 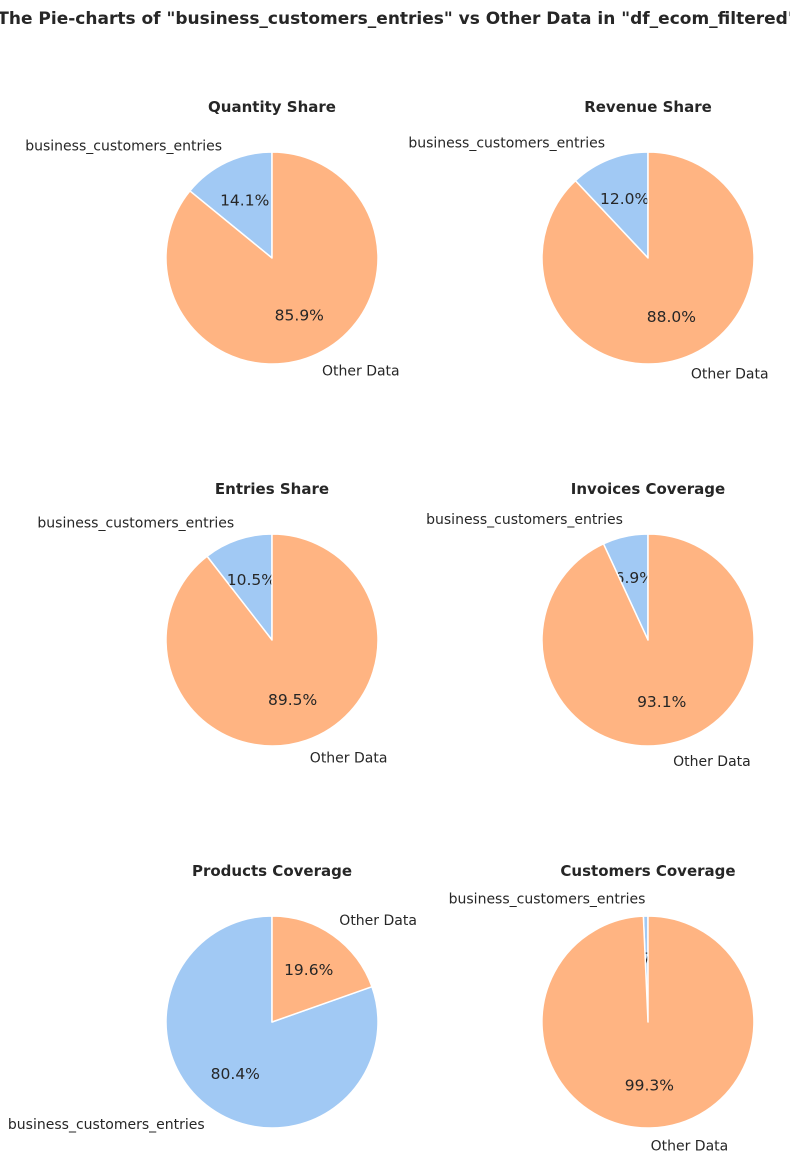 I want to click on pie-title: Customers Coverage, so click(x=647, y=871).